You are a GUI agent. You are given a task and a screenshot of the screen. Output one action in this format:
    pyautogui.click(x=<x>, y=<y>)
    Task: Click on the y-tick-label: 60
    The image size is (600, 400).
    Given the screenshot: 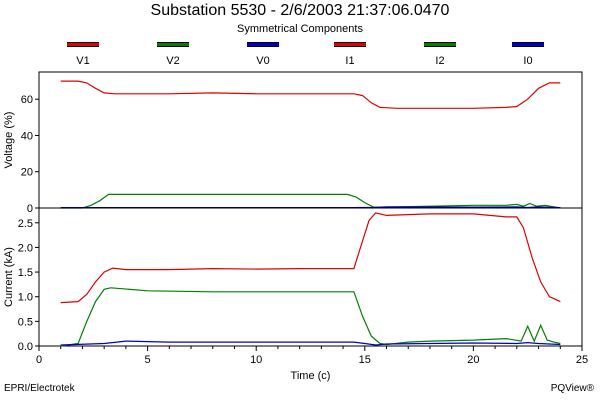 What is the action you would take?
    pyautogui.click(x=27, y=100)
    